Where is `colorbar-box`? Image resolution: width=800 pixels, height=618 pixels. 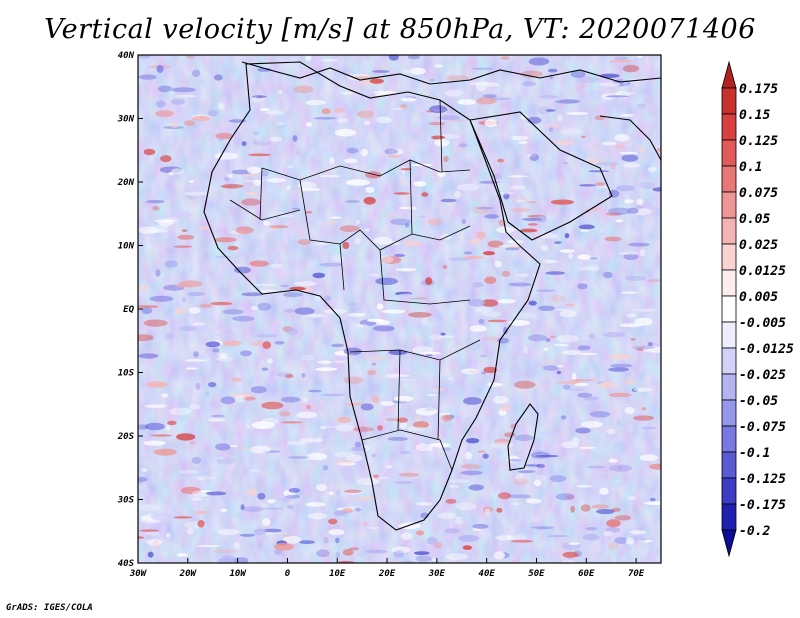 colorbar-box is located at coordinates (729, 439).